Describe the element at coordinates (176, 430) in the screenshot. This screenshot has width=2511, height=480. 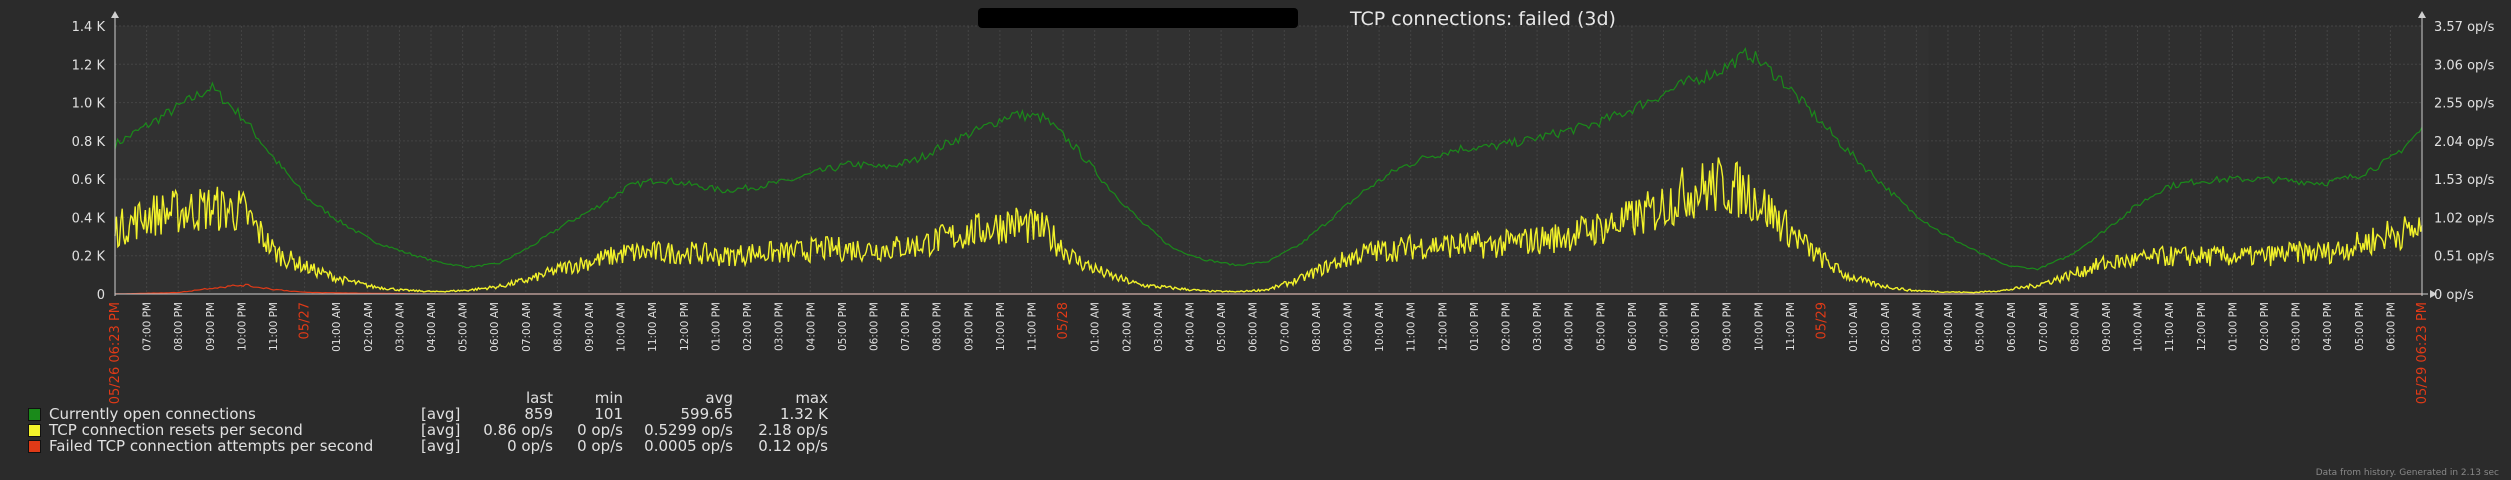
I see `legend-name: TCP connection resets per second` at that location.